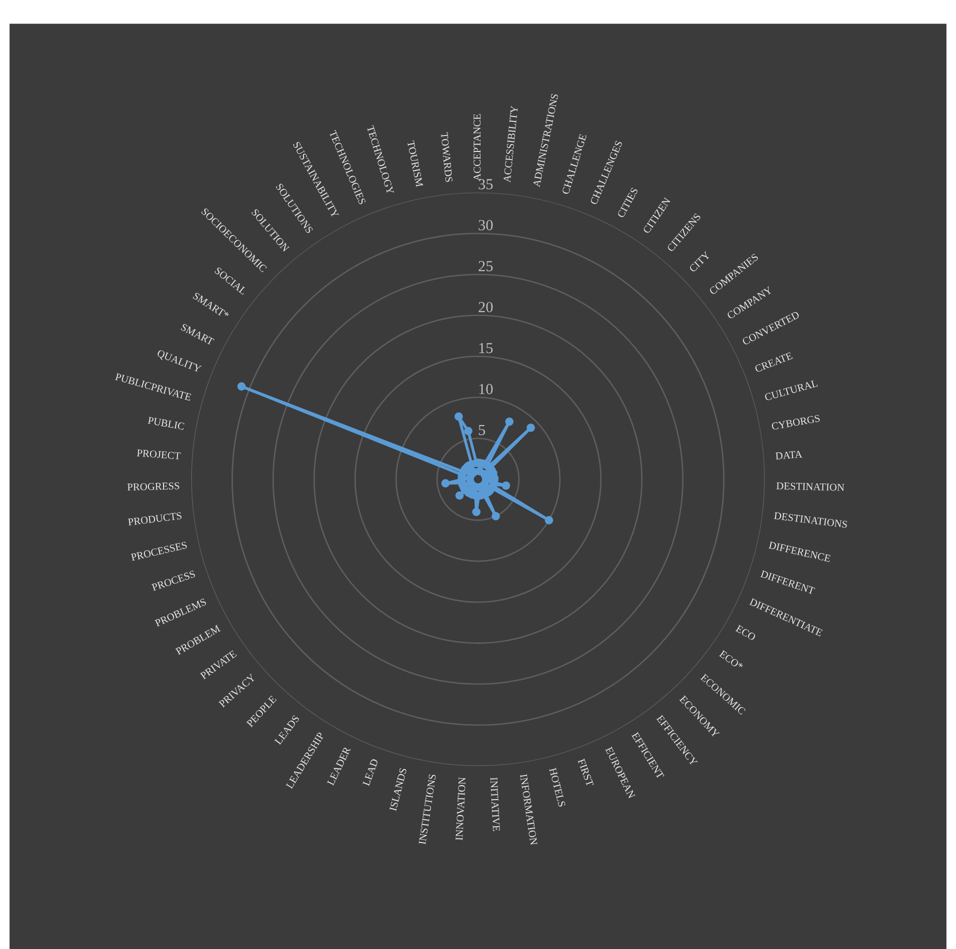 This screenshot has width=956, height=949. What do you see at coordinates (446, 157) in the screenshot?
I see `spoke-label: TOWARDS` at bounding box center [446, 157].